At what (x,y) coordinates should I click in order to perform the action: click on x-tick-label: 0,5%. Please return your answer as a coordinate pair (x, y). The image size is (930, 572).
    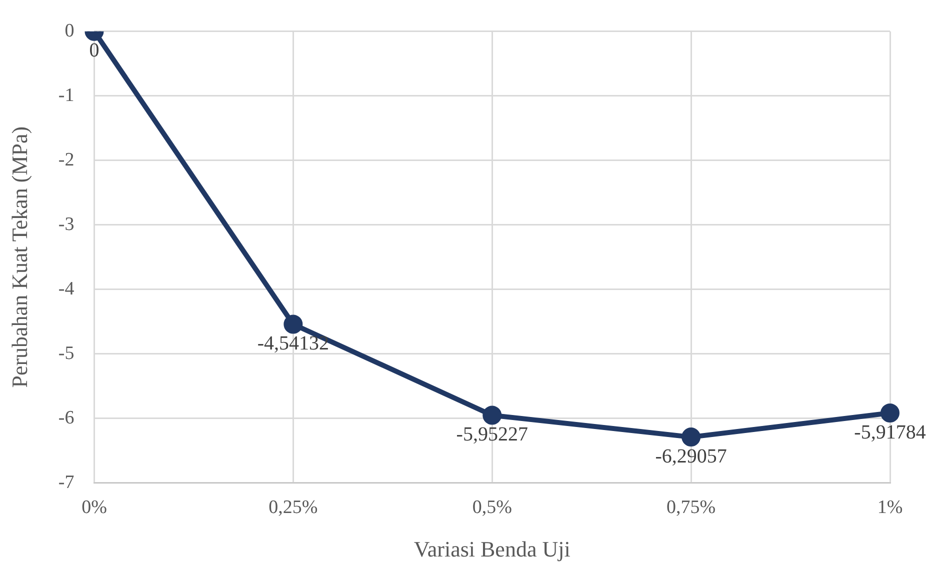
    Looking at the image, I should click on (492, 507).